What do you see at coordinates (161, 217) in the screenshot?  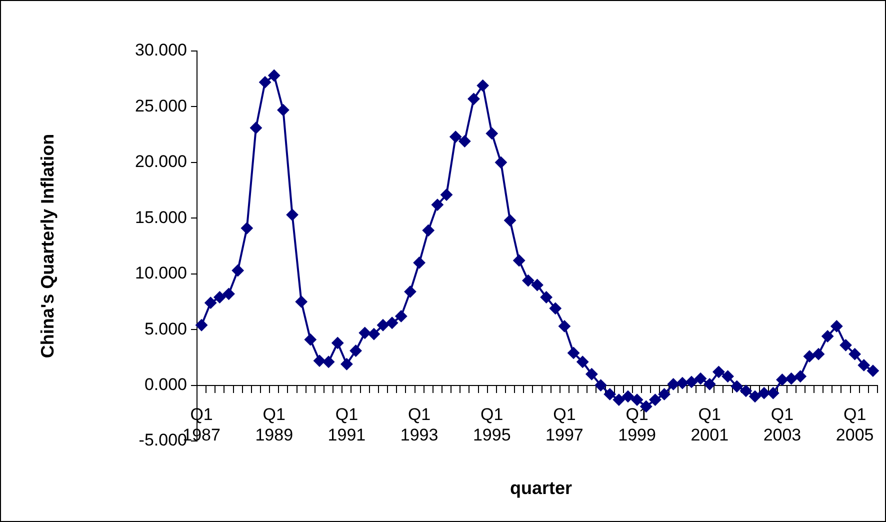 I see `y-tick-label: 15.000` at bounding box center [161, 217].